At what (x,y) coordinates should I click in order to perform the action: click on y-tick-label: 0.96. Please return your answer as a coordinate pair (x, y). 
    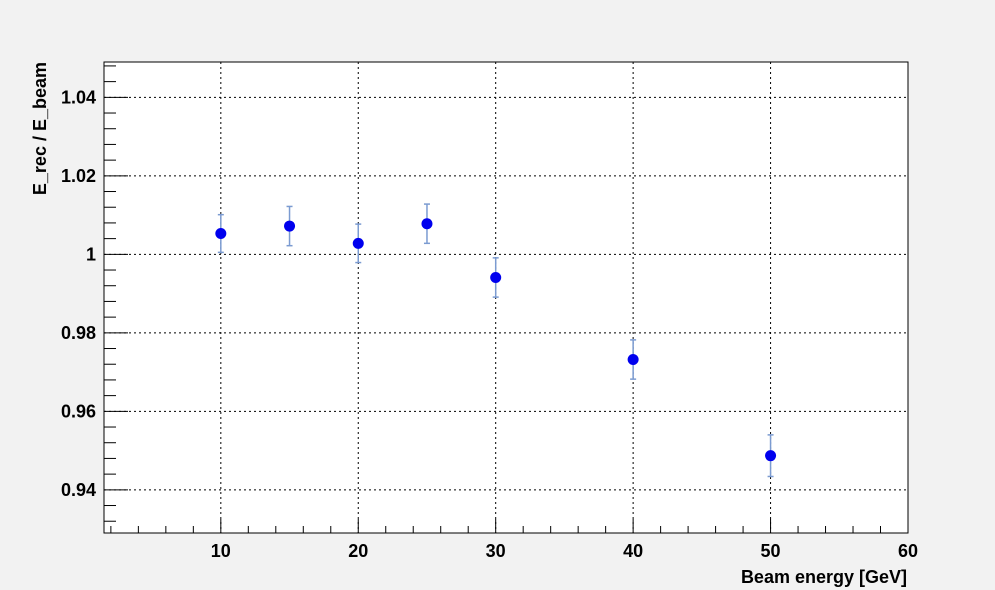
    Looking at the image, I should click on (78, 411).